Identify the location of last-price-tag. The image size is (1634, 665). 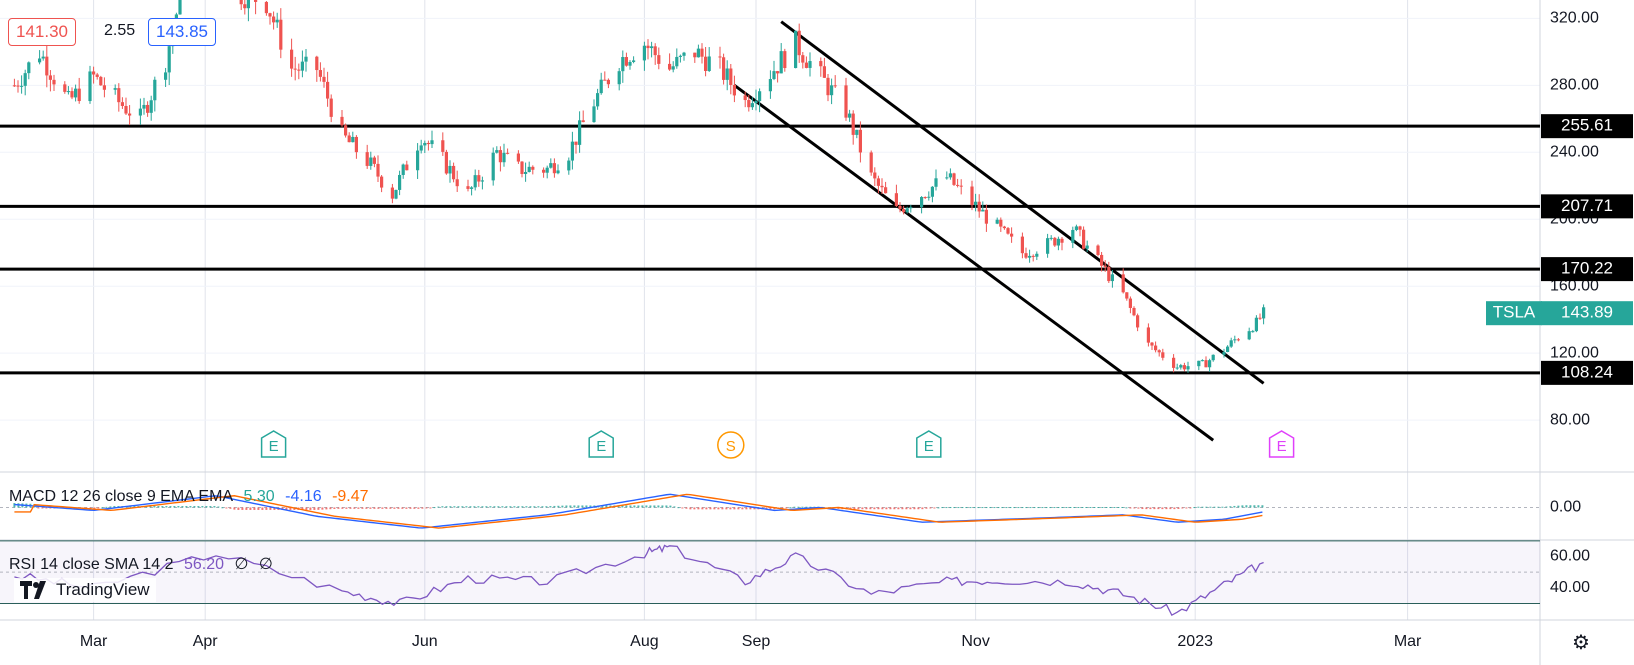
(1587, 313).